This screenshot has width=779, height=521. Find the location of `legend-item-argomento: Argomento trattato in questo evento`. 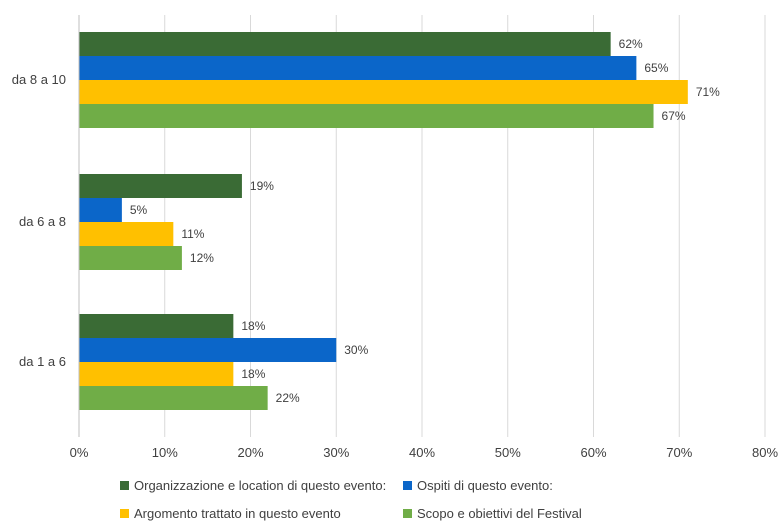

legend-item-argomento: Argomento trattato in questo evento is located at coordinates (230, 513).